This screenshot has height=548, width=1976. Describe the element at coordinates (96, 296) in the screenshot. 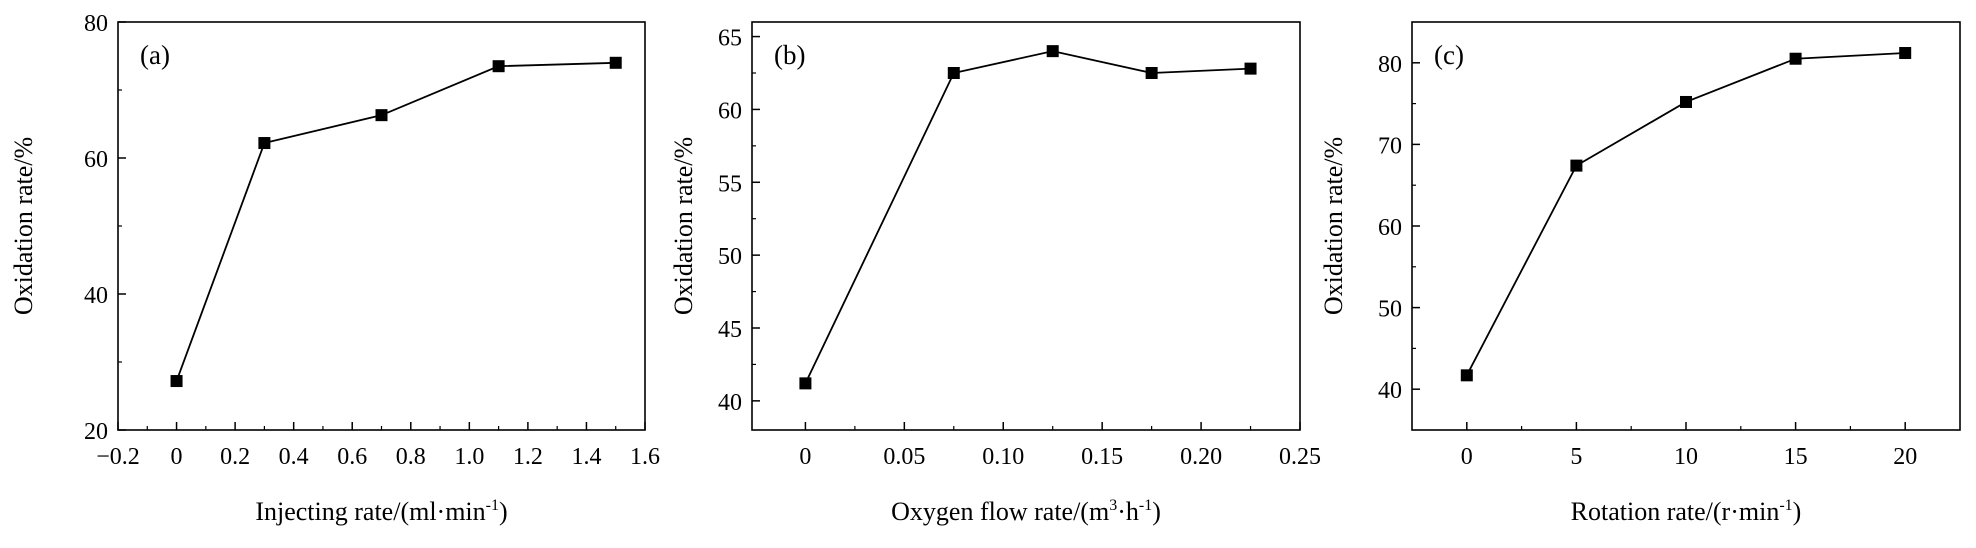

I see `y-tick-label-a: 40` at that location.